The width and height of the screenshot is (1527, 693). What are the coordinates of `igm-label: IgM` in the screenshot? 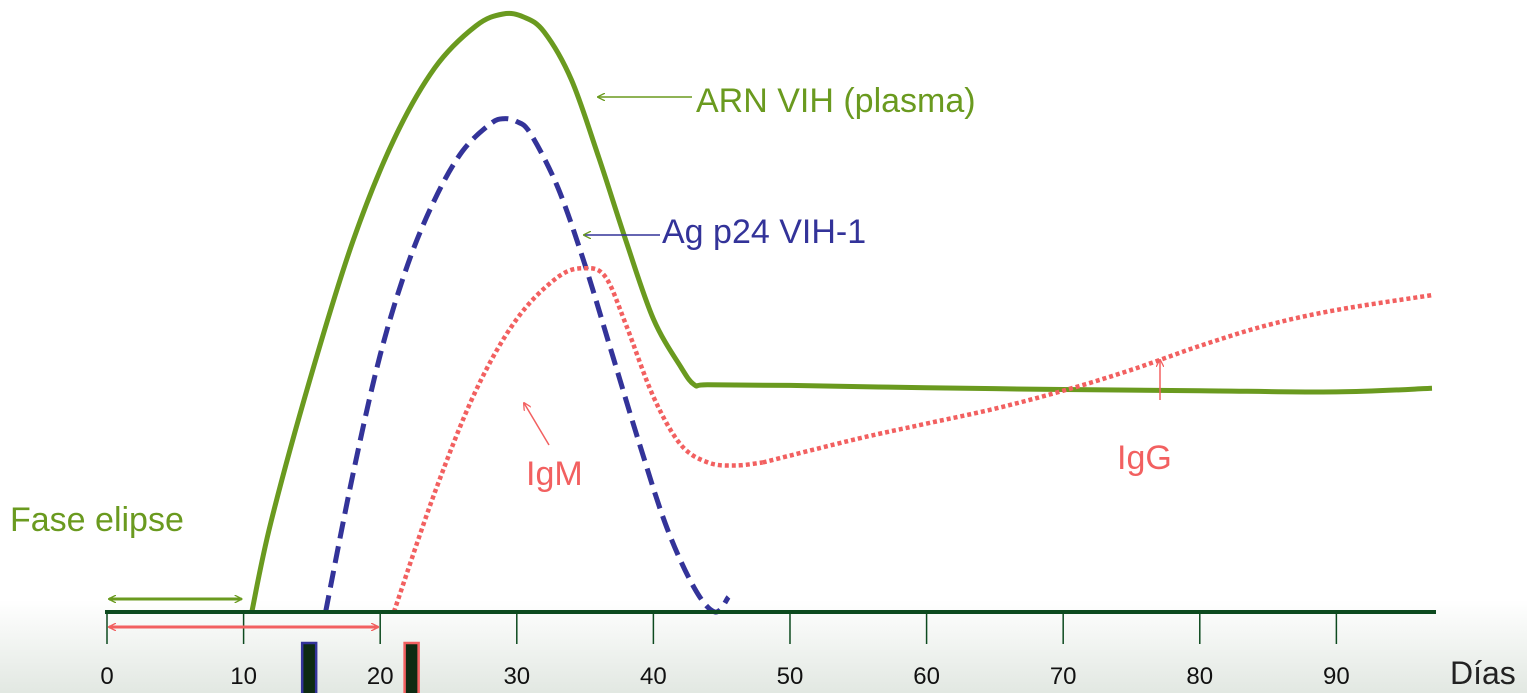 It's located at (554, 474).